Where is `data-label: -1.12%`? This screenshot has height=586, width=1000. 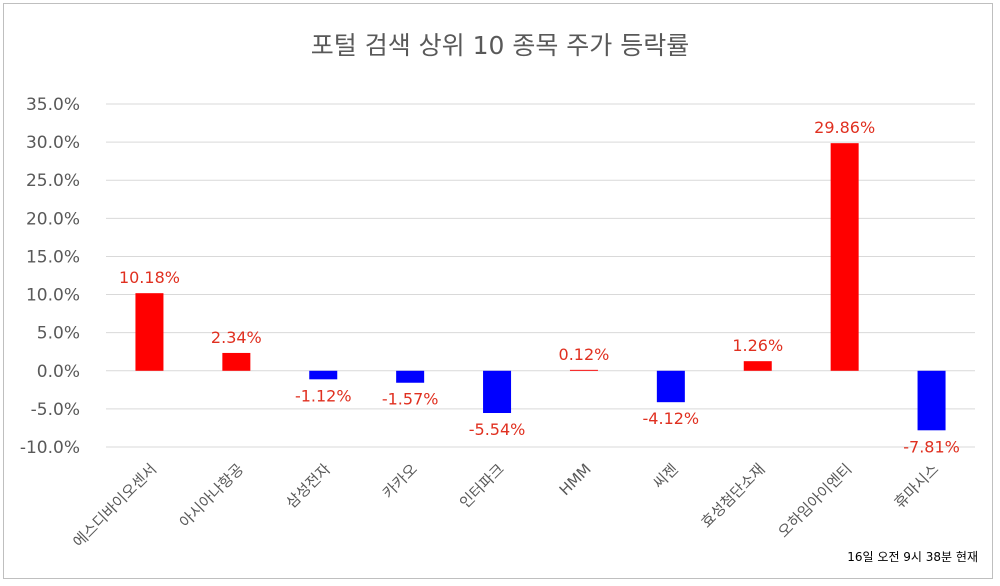
data-label: -1.12% is located at coordinates (323, 395).